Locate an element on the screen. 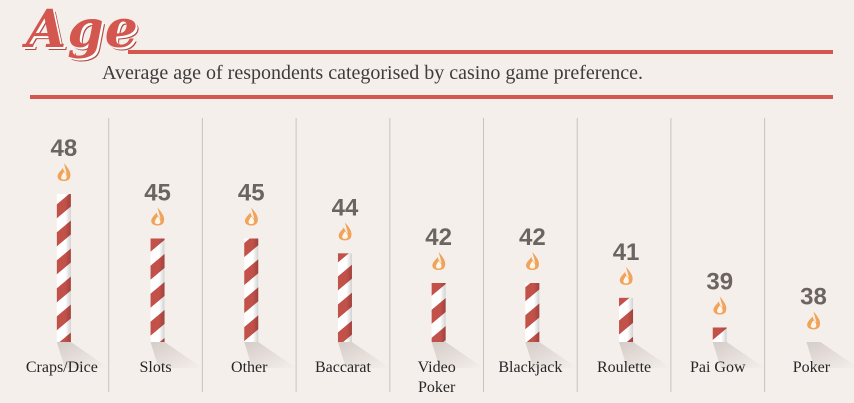 The width and height of the screenshot is (854, 403). title-rule is located at coordinates (480, 52).